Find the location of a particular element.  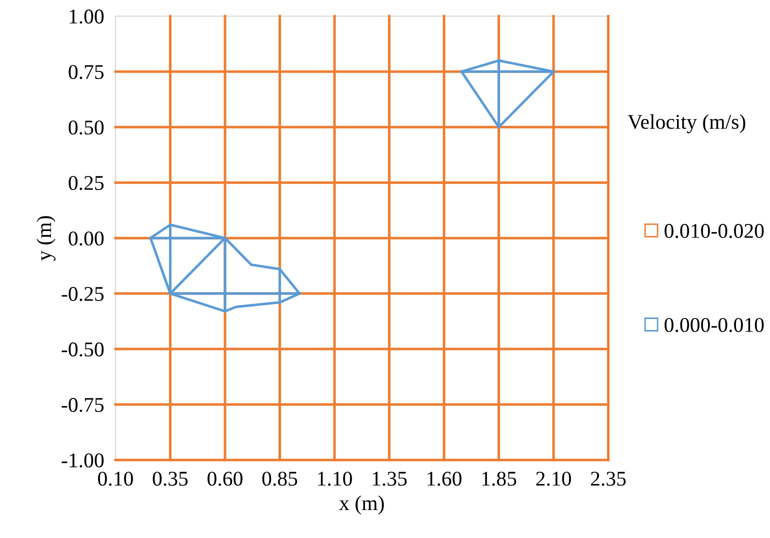

x-axis-title: x (m) is located at coordinates (361, 505).